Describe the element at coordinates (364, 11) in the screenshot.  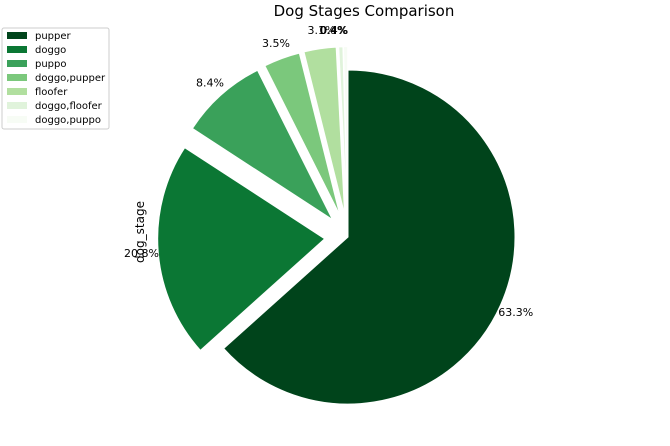
I see `chart-title: Dog Stages Comparison` at that location.